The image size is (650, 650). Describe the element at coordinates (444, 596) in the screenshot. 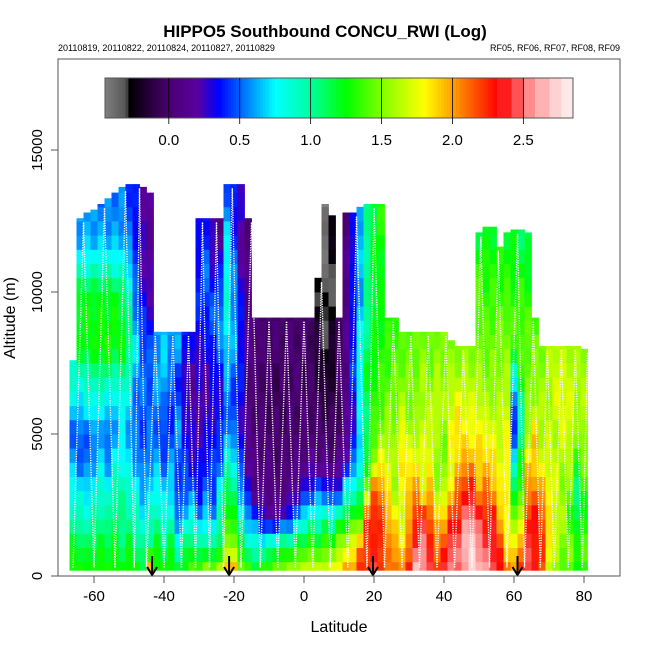

I see `x-tick-label: 40` at that location.